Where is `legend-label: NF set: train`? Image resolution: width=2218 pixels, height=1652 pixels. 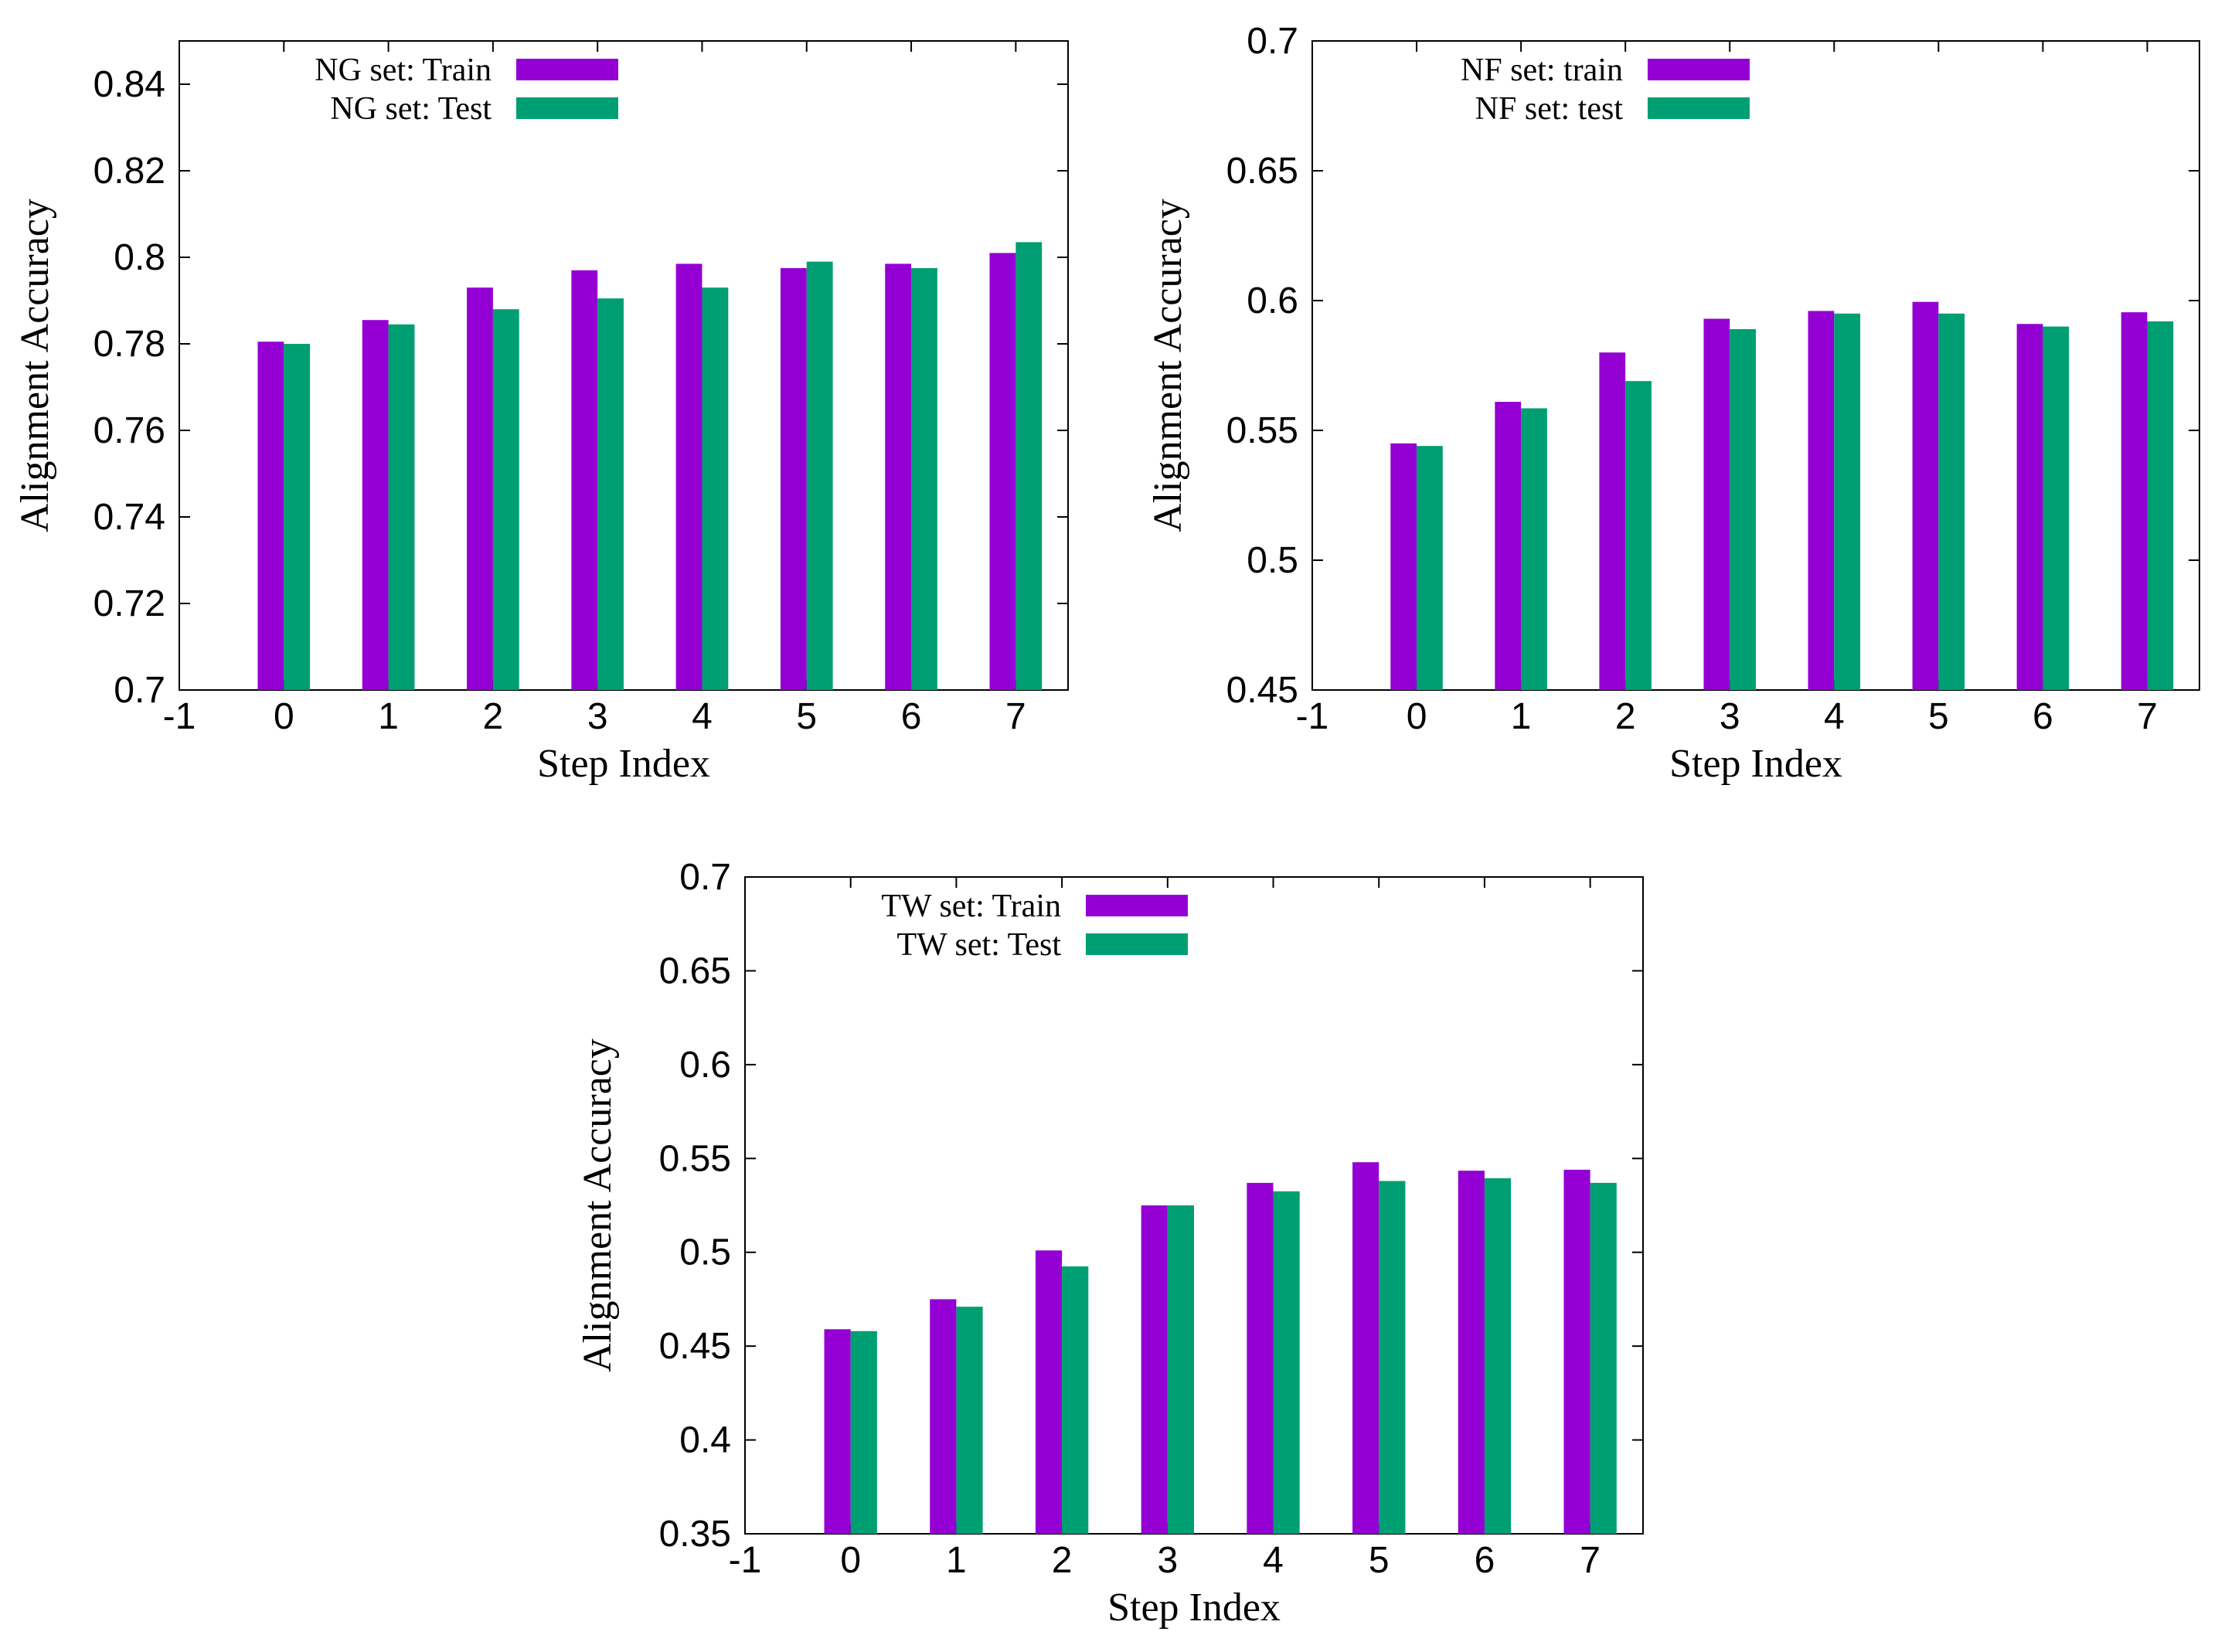 legend-label: NF set: train is located at coordinates (1542, 71).